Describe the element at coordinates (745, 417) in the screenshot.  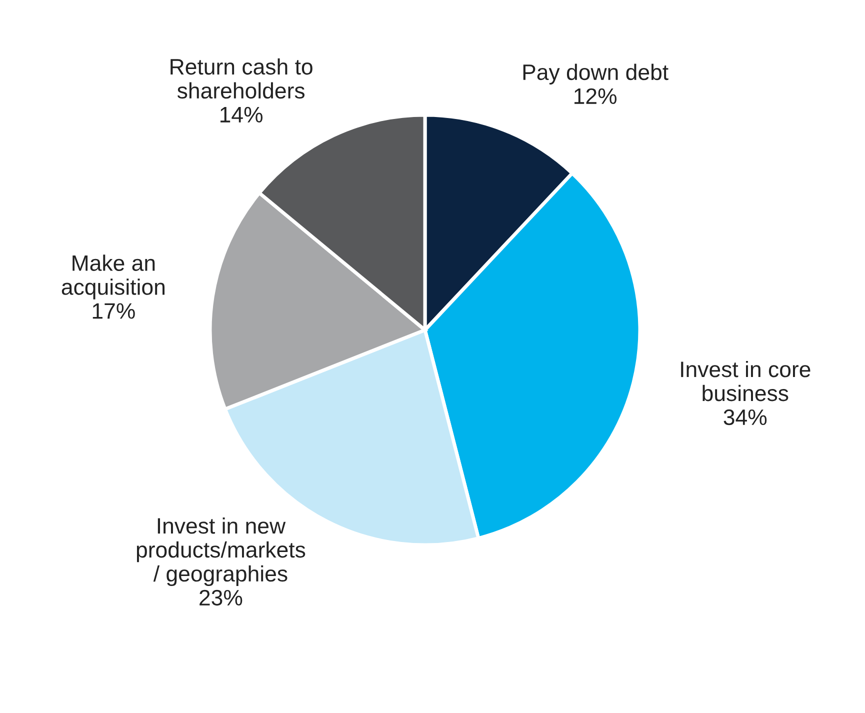
I see `data-label: 34%` at that location.